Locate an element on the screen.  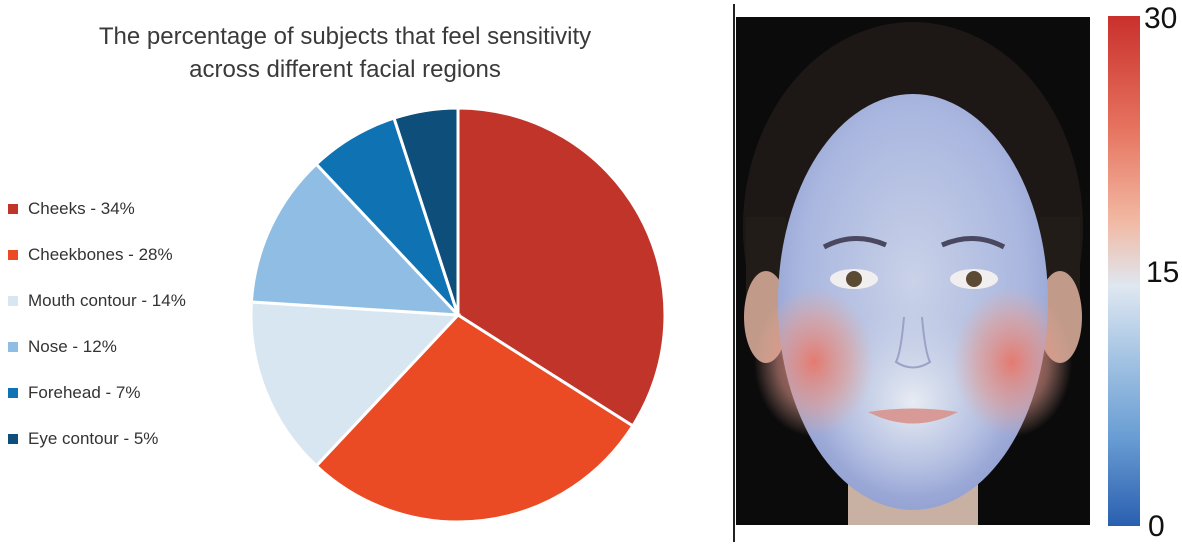
legend-item-nose: Nose - 12% is located at coordinates (97, 347).